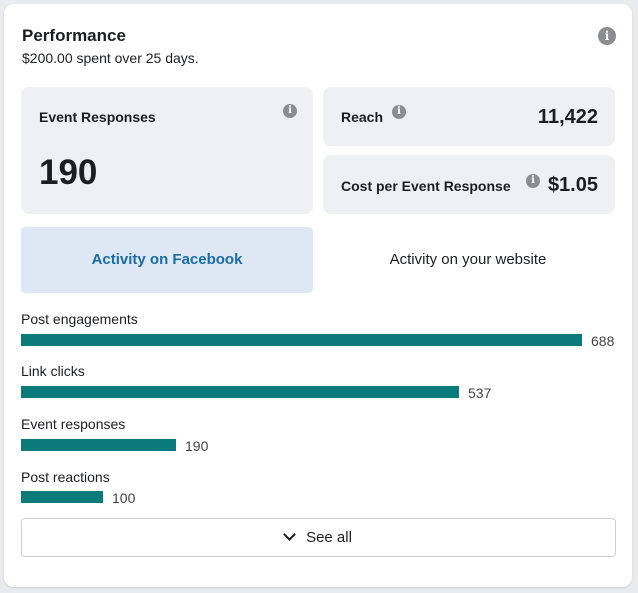 The width and height of the screenshot is (638, 593). Describe the element at coordinates (426, 186) in the screenshot. I see `metric-label: Cost per Event Response` at that location.